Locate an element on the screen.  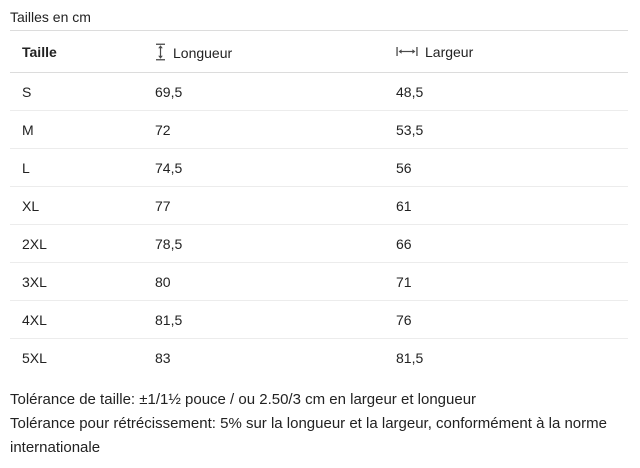
cell-largeur: 53,5 is located at coordinates (506, 129).